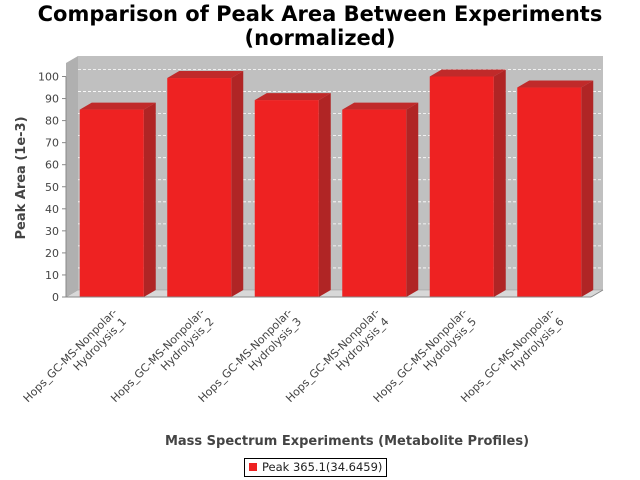 This screenshot has height=480, width=640. Describe the element at coordinates (21, 177) in the screenshot. I see `y-axis-title: Peak Area (1e-3)` at that location.